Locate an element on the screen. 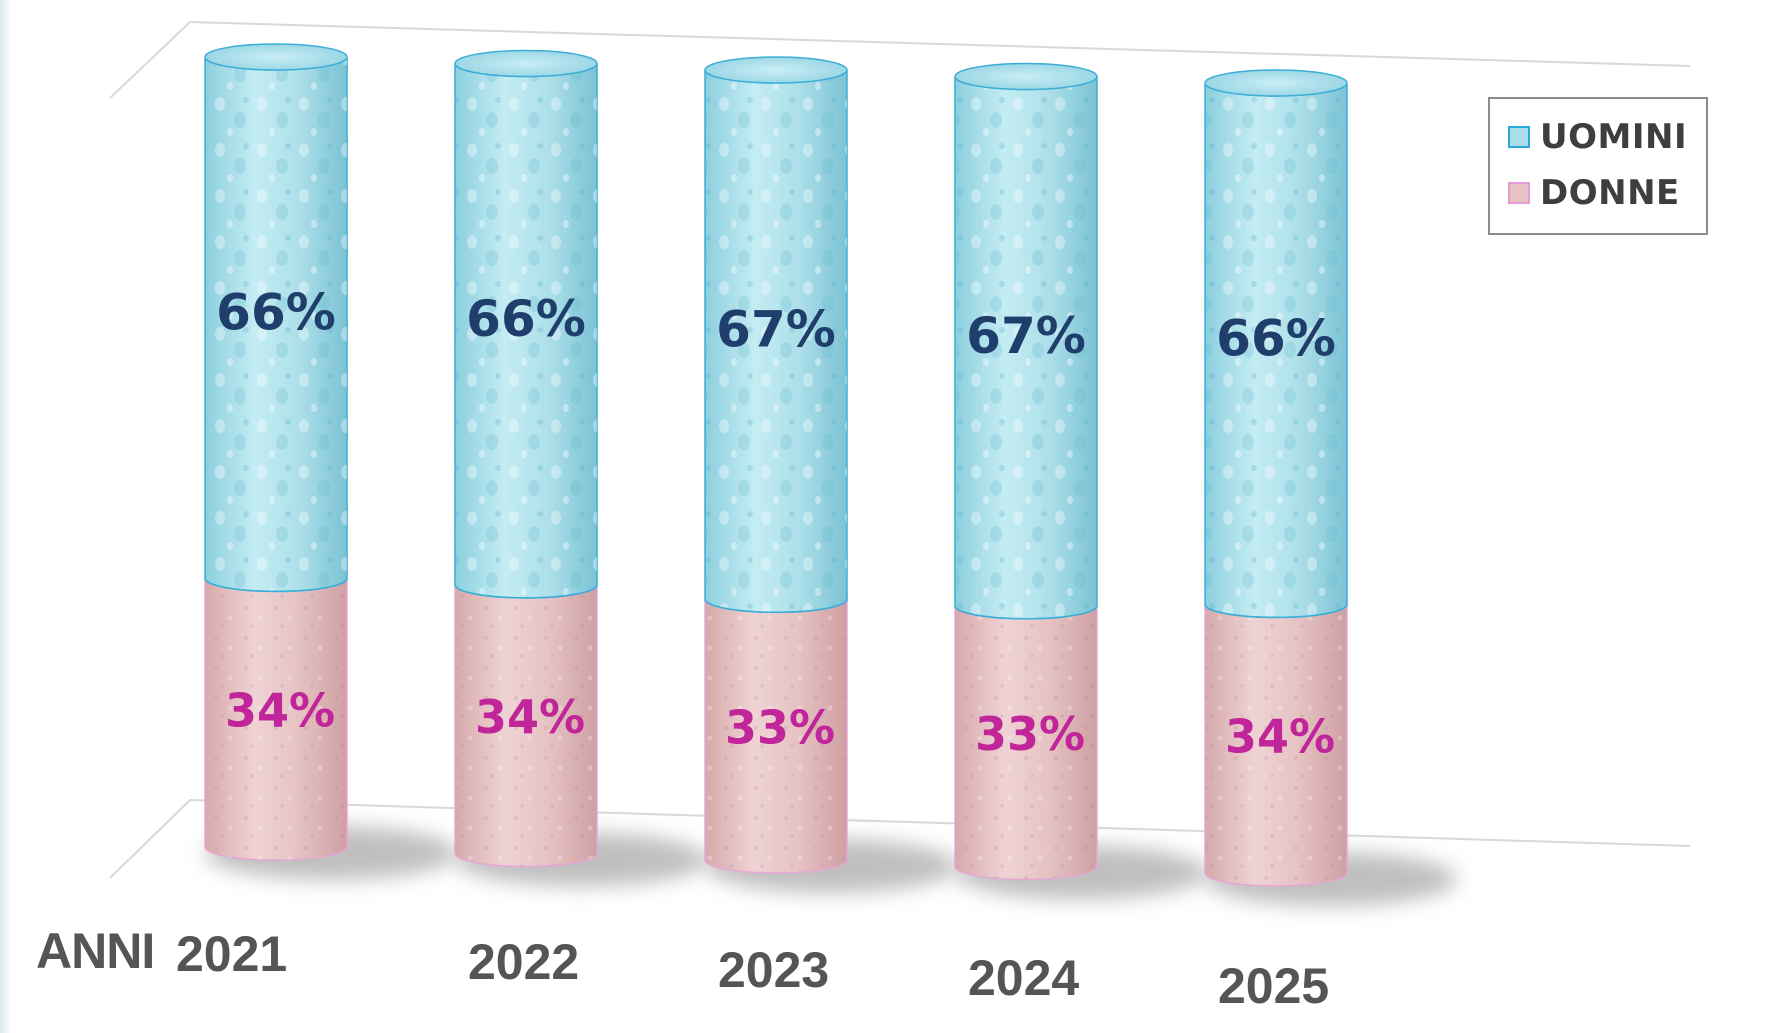 This screenshot has width=1787, height=1033. bar-top-cap-2023 is located at coordinates (776, 70).